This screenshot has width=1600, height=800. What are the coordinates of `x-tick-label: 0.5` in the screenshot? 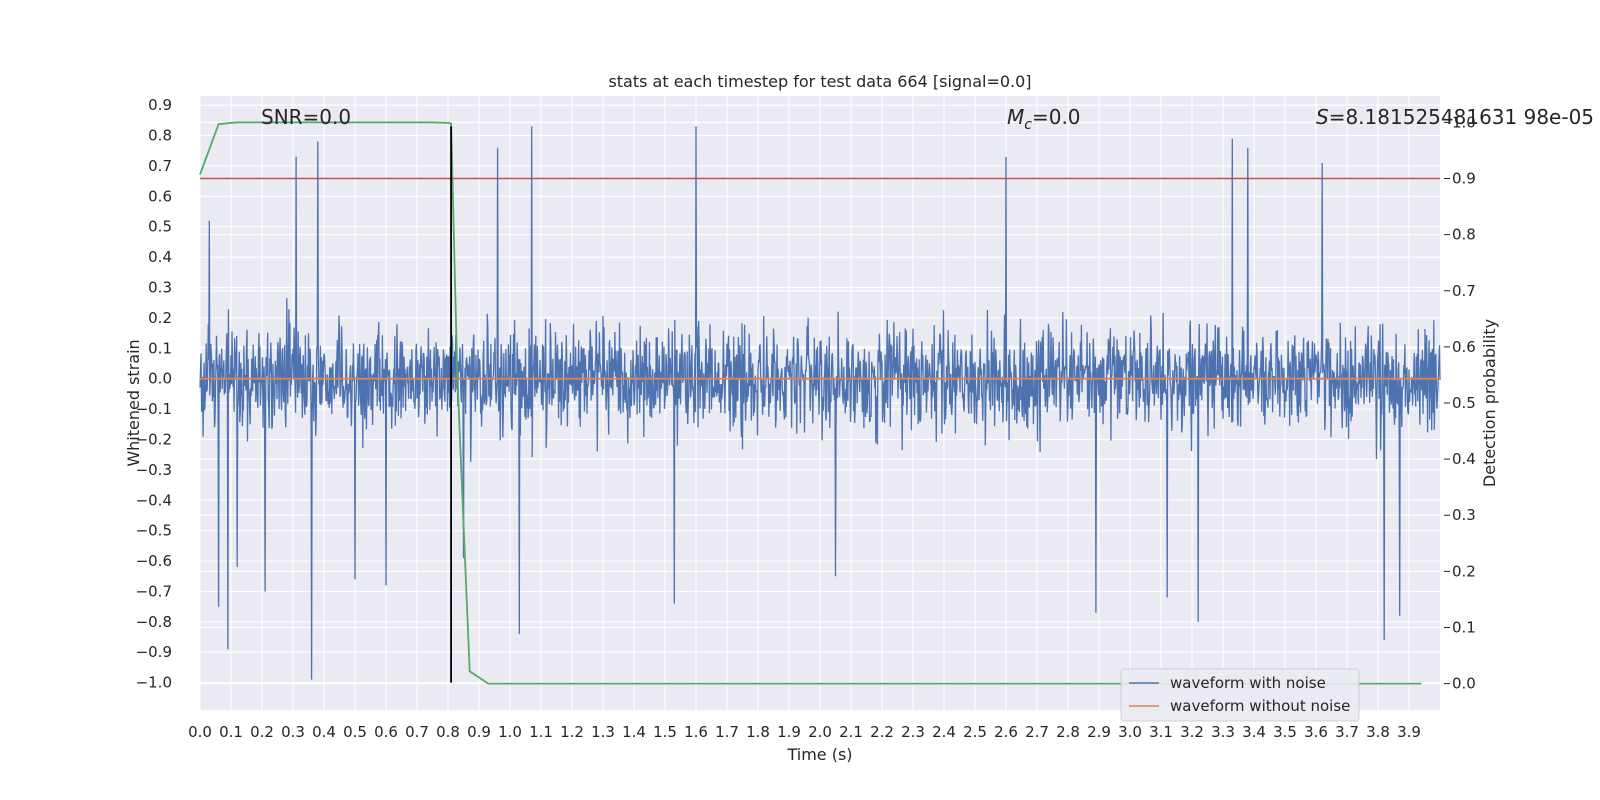 It's located at (355, 732).